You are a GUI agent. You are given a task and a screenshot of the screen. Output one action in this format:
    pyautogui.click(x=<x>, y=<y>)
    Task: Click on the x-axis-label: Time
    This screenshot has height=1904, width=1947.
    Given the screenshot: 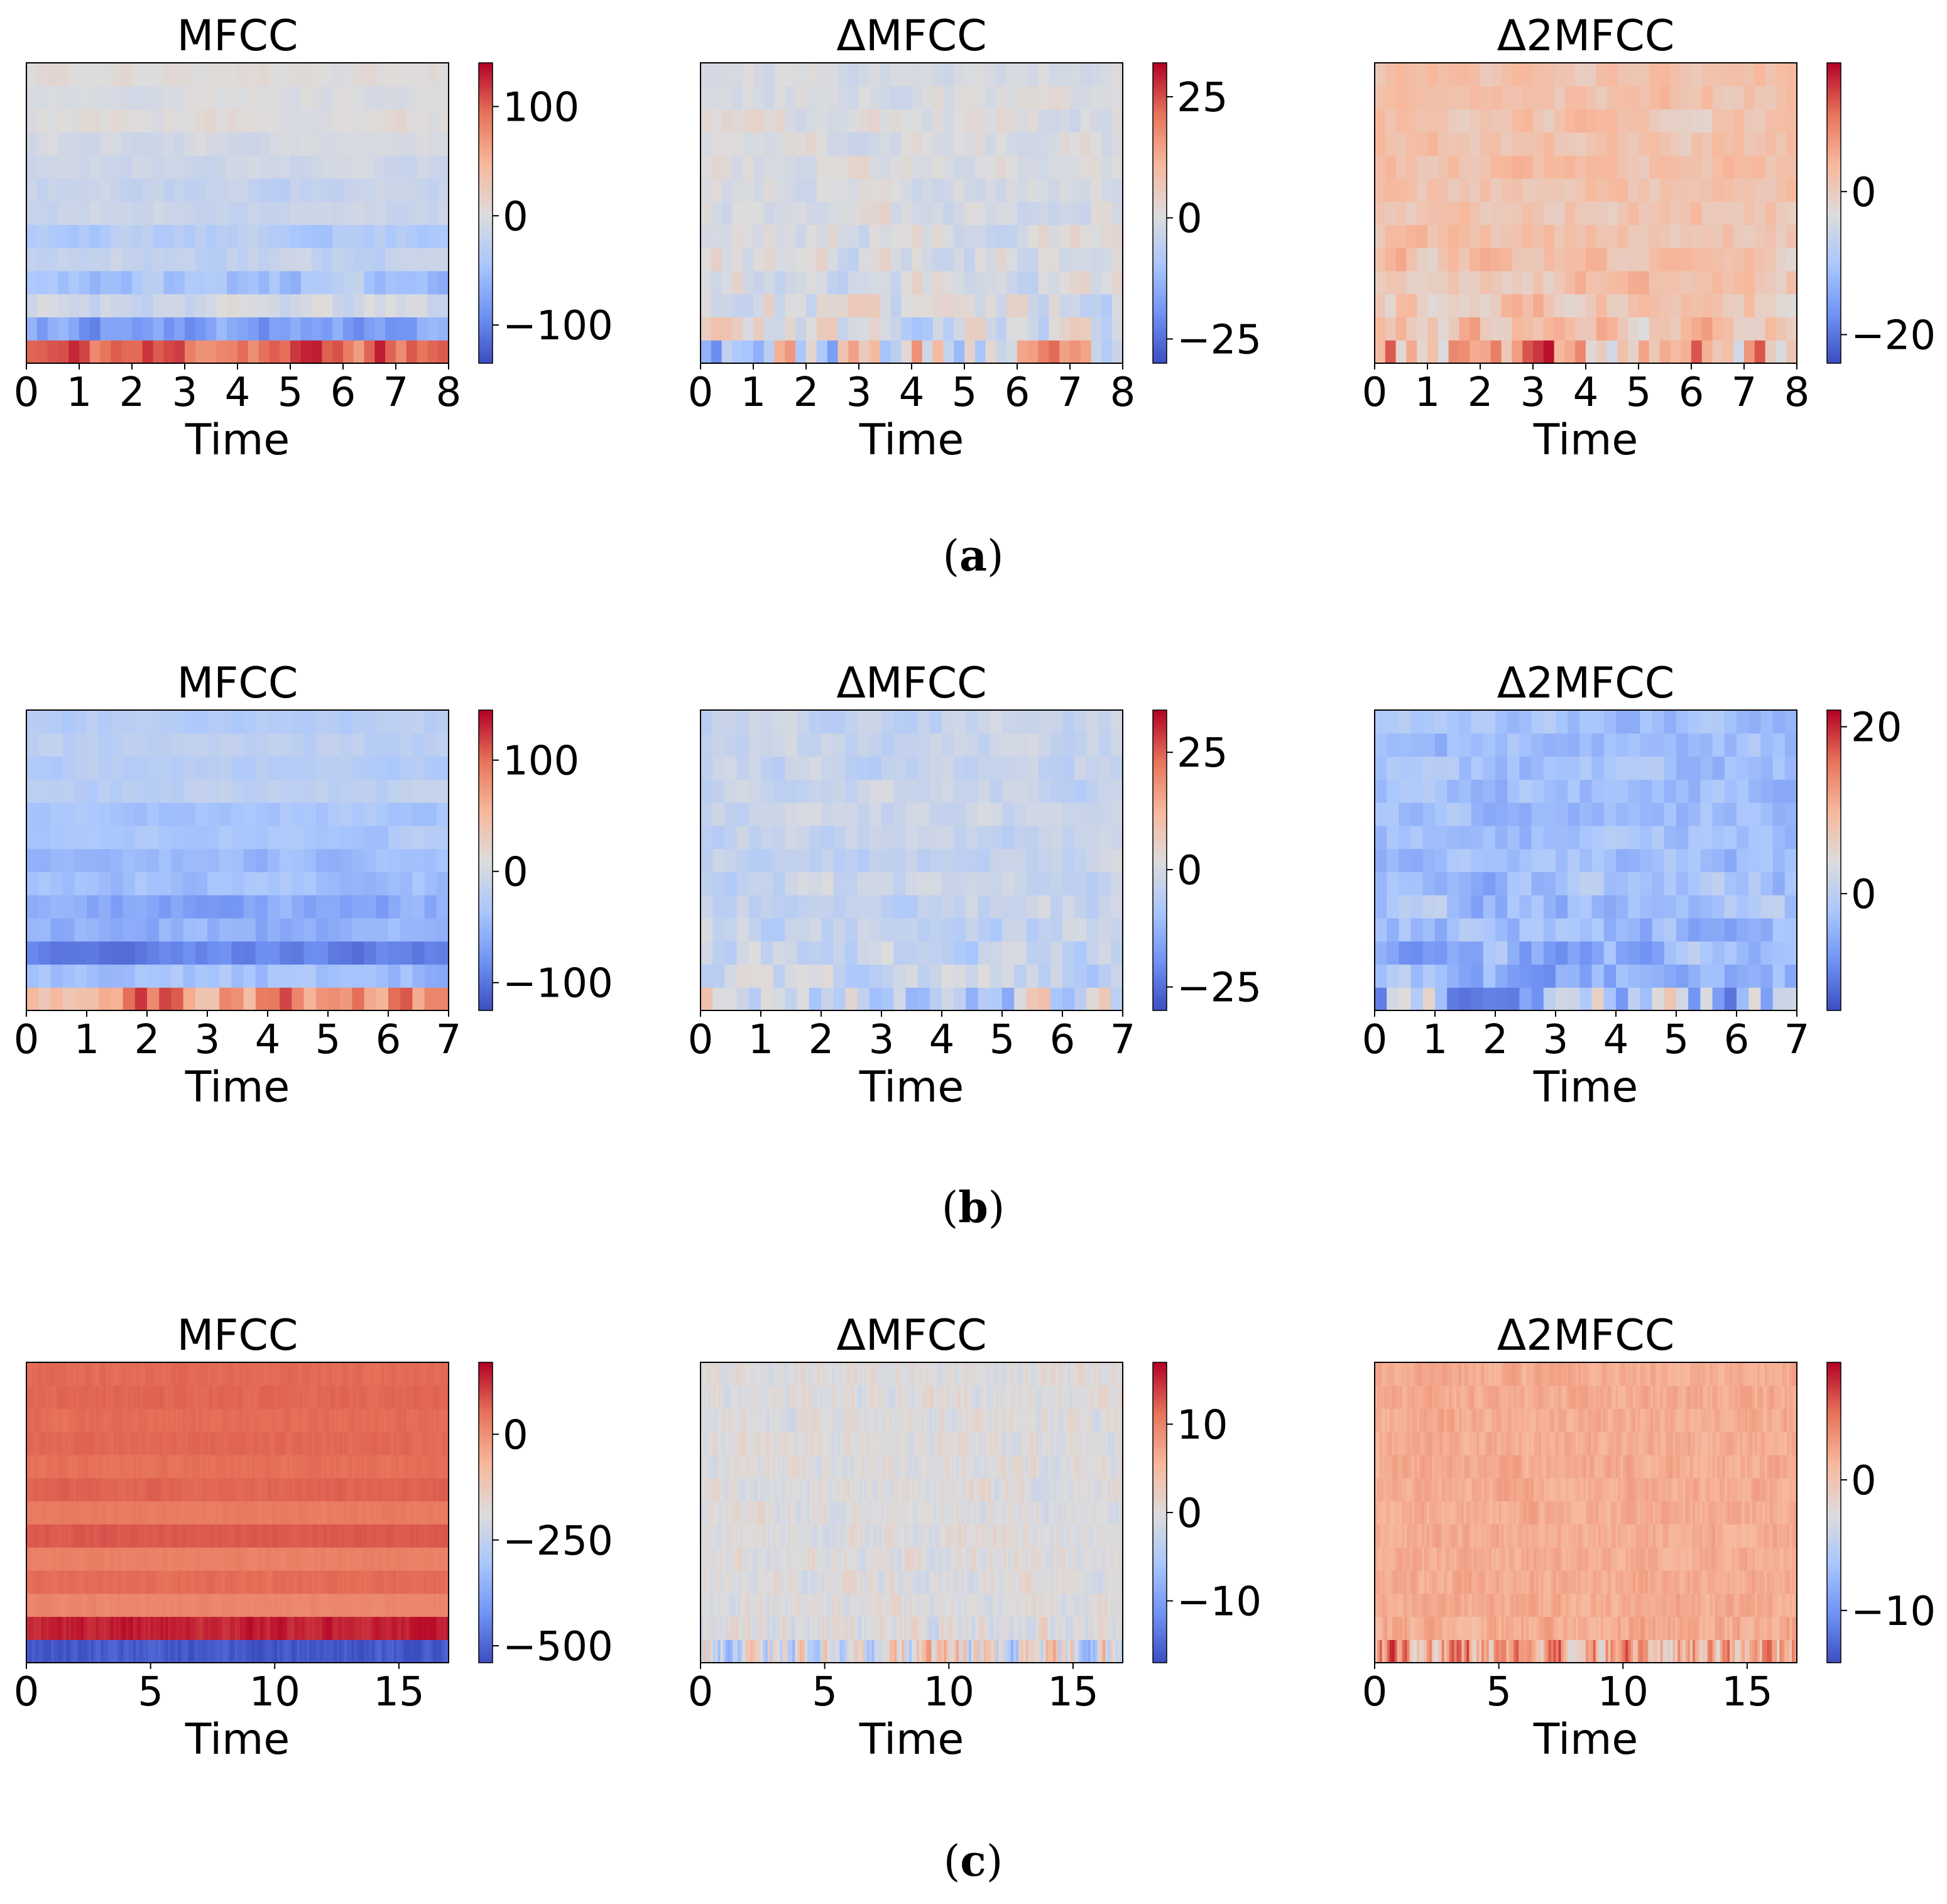 What is the action you would take?
    pyautogui.click(x=237, y=440)
    